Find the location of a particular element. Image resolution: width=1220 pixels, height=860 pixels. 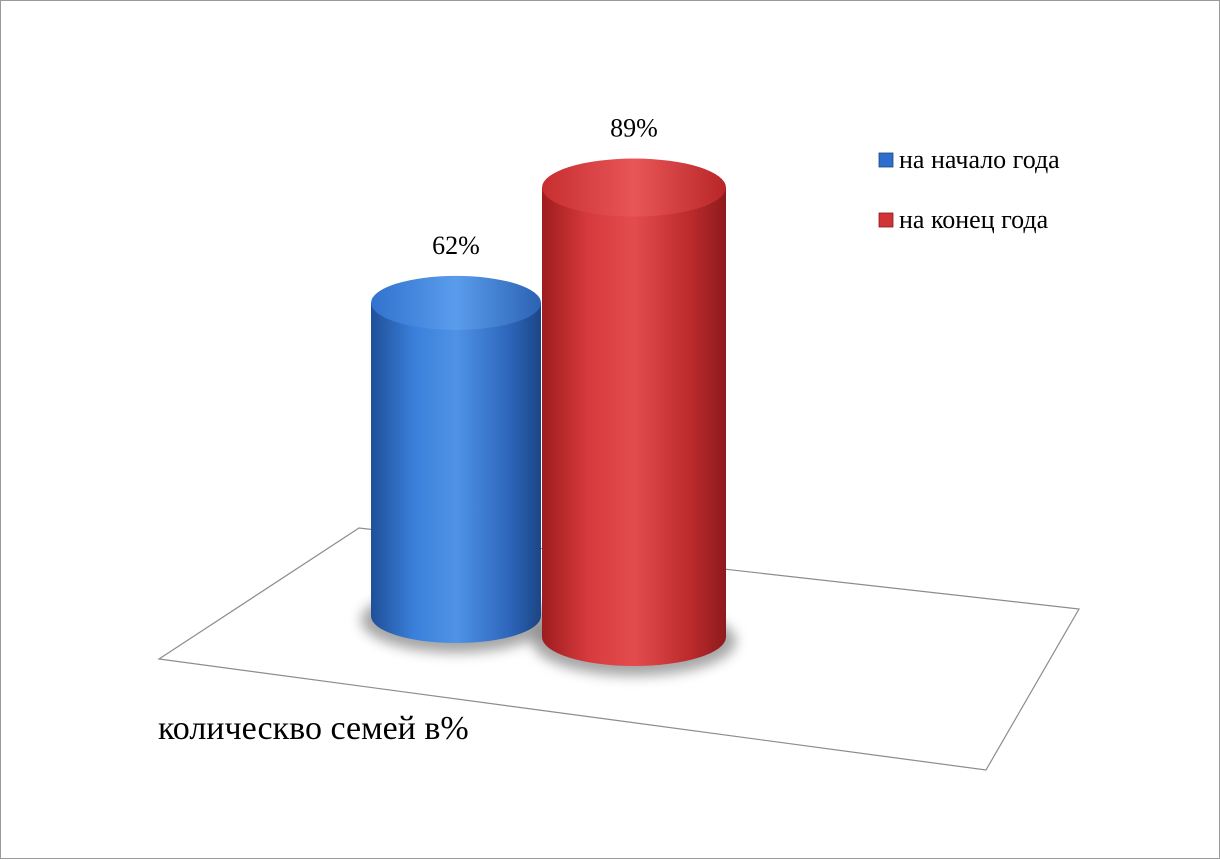

legend-item-0: на начало года is located at coordinates (969, 159).